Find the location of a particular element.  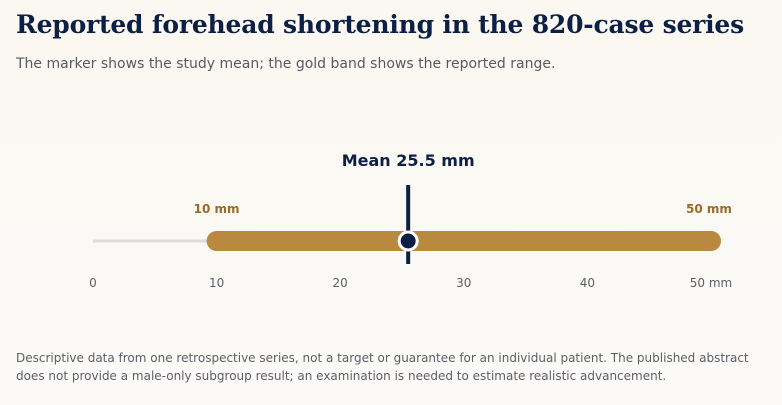

tick-label: 20 is located at coordinates (340, 283).